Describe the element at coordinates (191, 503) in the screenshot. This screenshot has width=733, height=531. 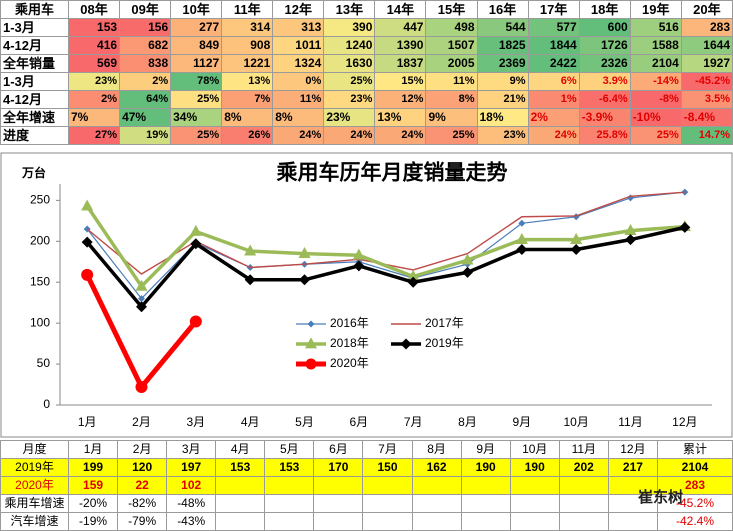
I see `data-cell: -48%` at that location.